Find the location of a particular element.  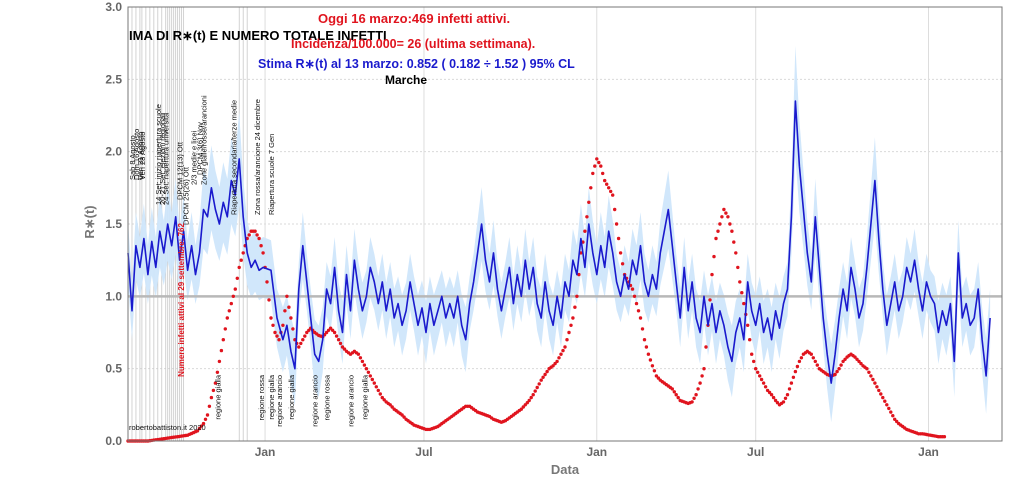

title-line-2: Oggi 16 marzo:469 infetti attivi. is located at coordinates (414, 18).